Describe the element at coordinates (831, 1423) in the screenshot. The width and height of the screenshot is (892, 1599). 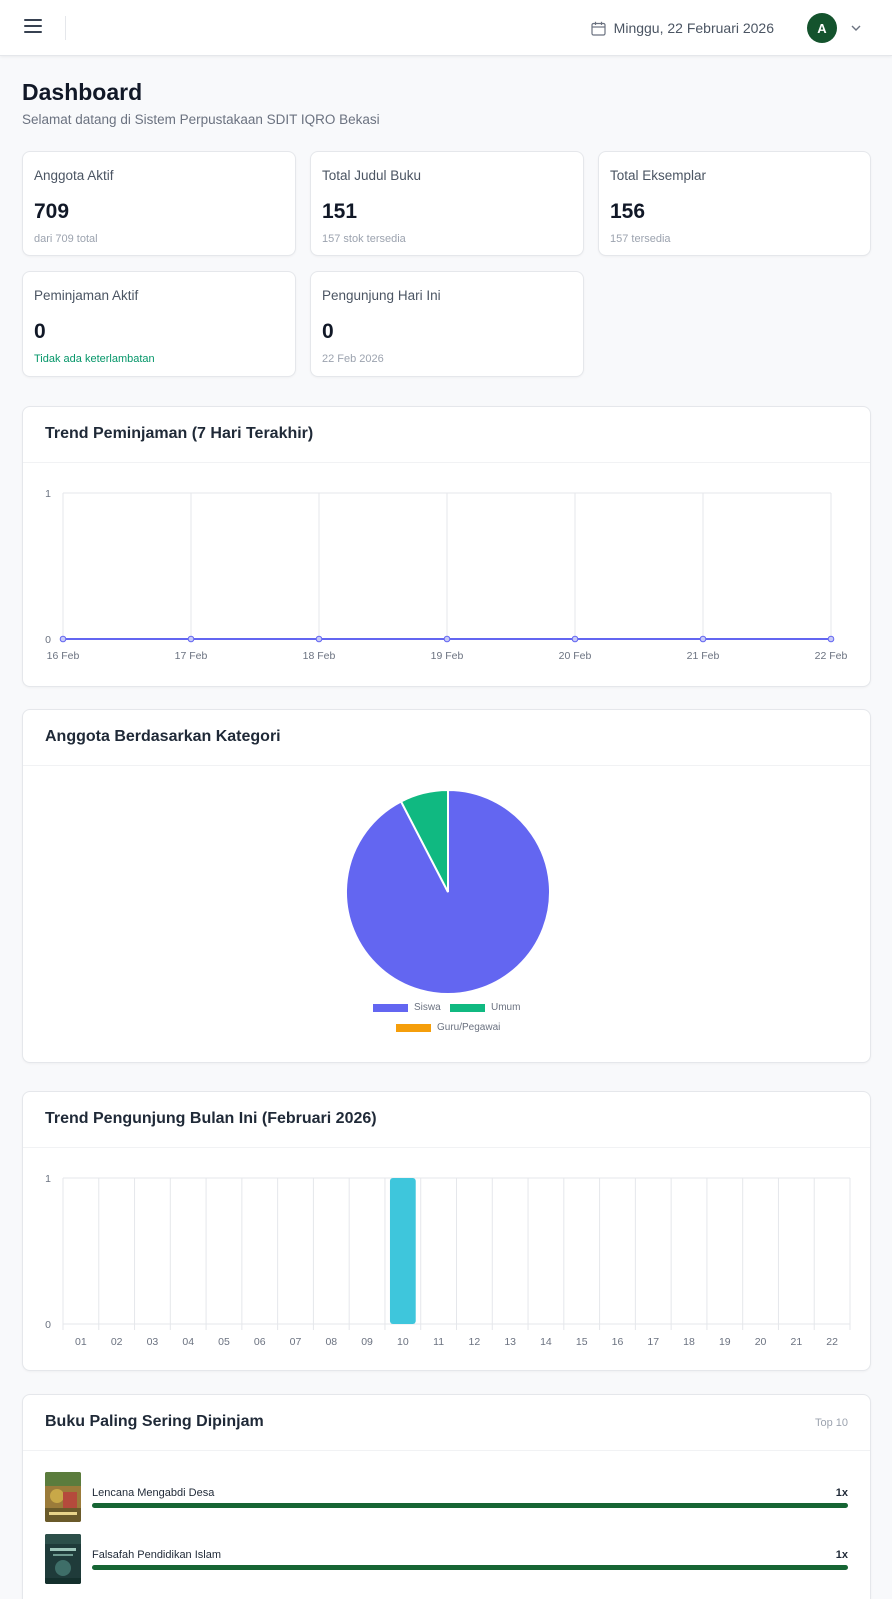
I see `top10-badge: Top 10` at that location.